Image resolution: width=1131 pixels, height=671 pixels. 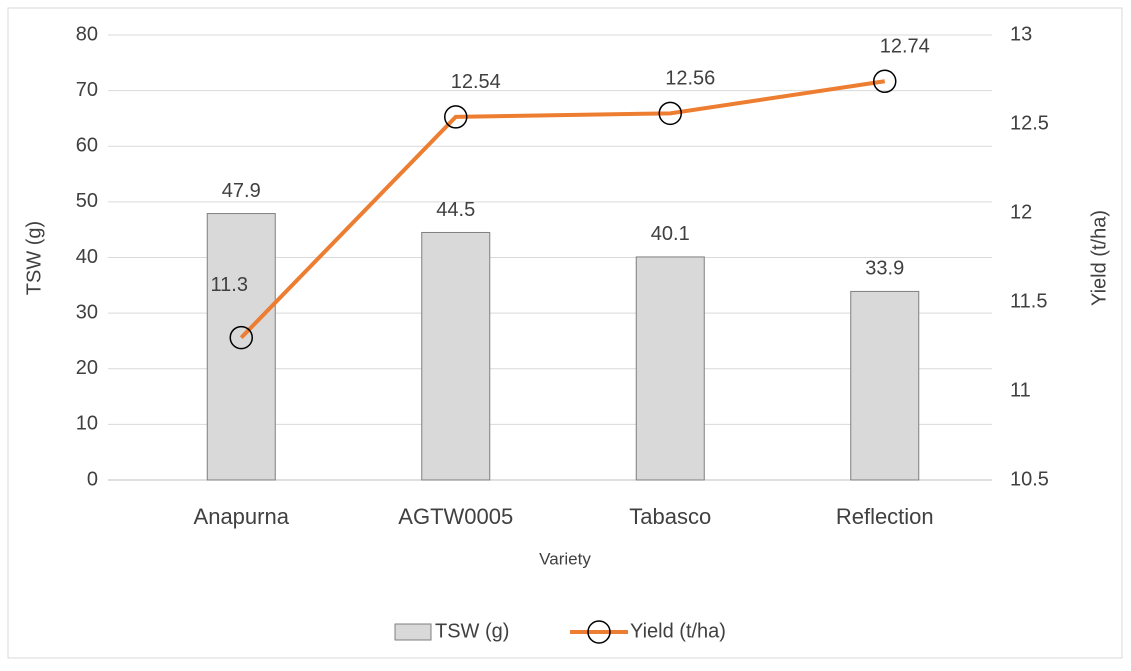 What do you see at coordinates (678, 631) in the screenshot?
I see `legend-label: Yield (t/ha)` at bounding box center [678, 631].